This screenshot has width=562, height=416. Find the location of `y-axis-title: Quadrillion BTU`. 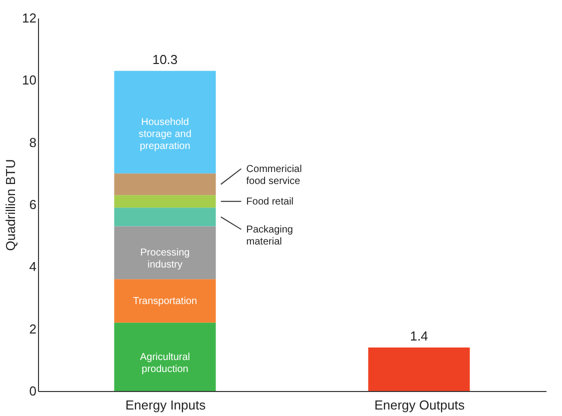

y-axis-title: Quadrillion BTU is located at coordinates (10, 205).